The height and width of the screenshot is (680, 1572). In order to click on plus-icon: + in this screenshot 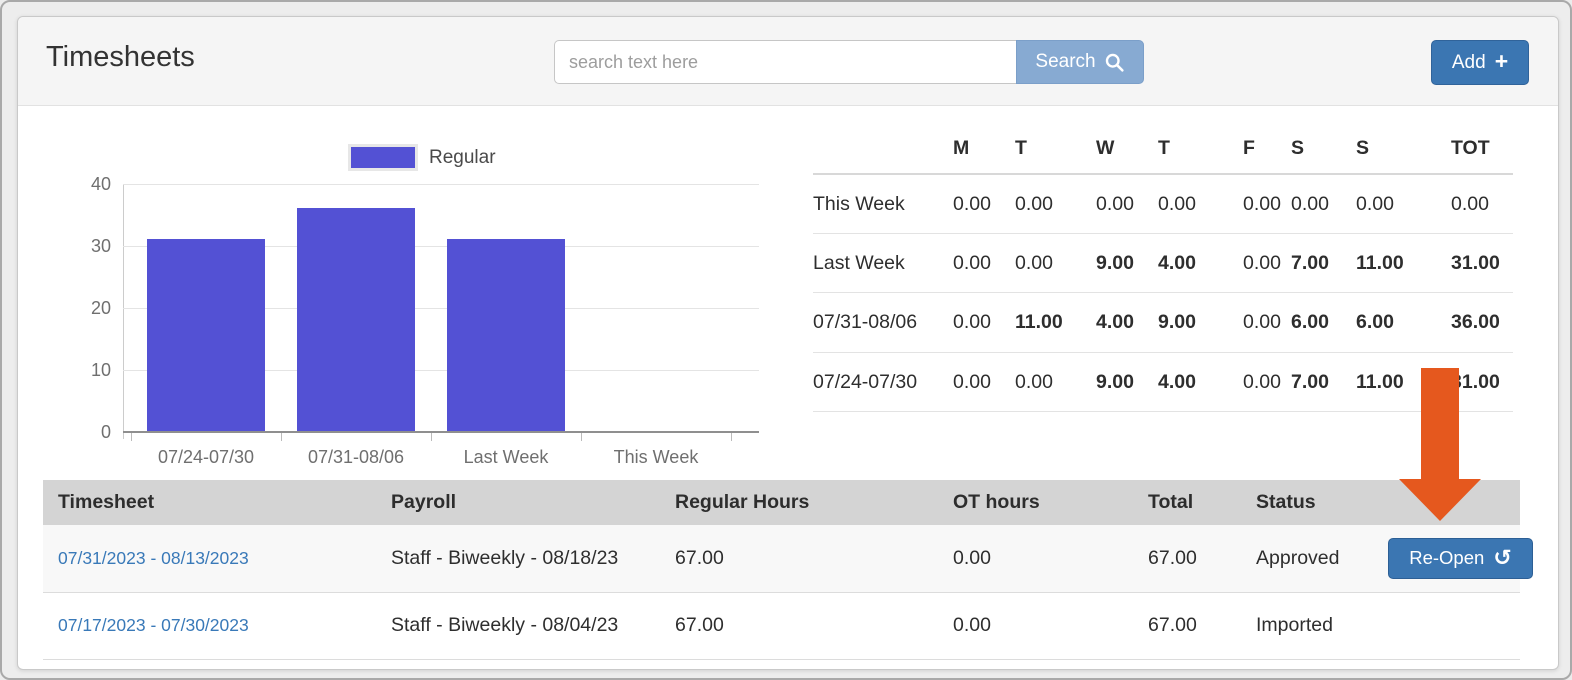, I will do `click(1501, 61)`.